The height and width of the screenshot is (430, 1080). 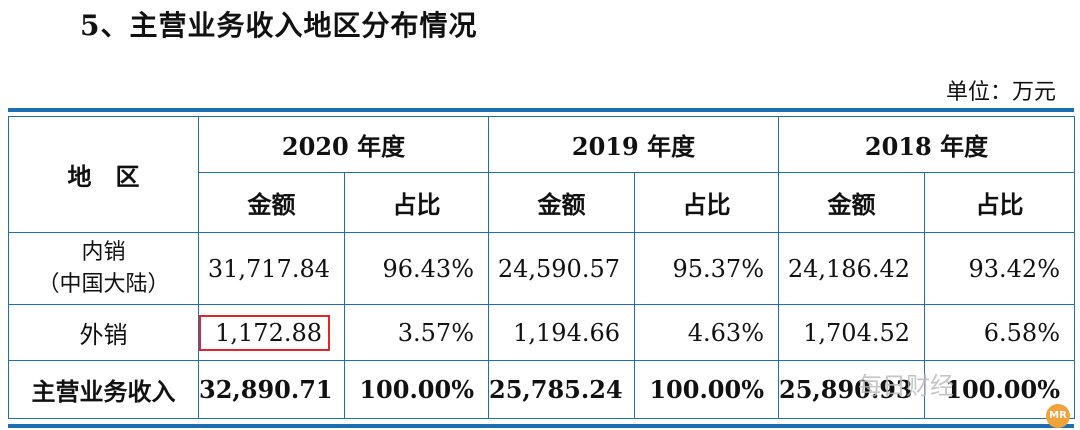 What do you see at coordinates (264, 332) in the screenshot?
I see `highlight-box: 1,172.88` at bounding box center [264, 332].